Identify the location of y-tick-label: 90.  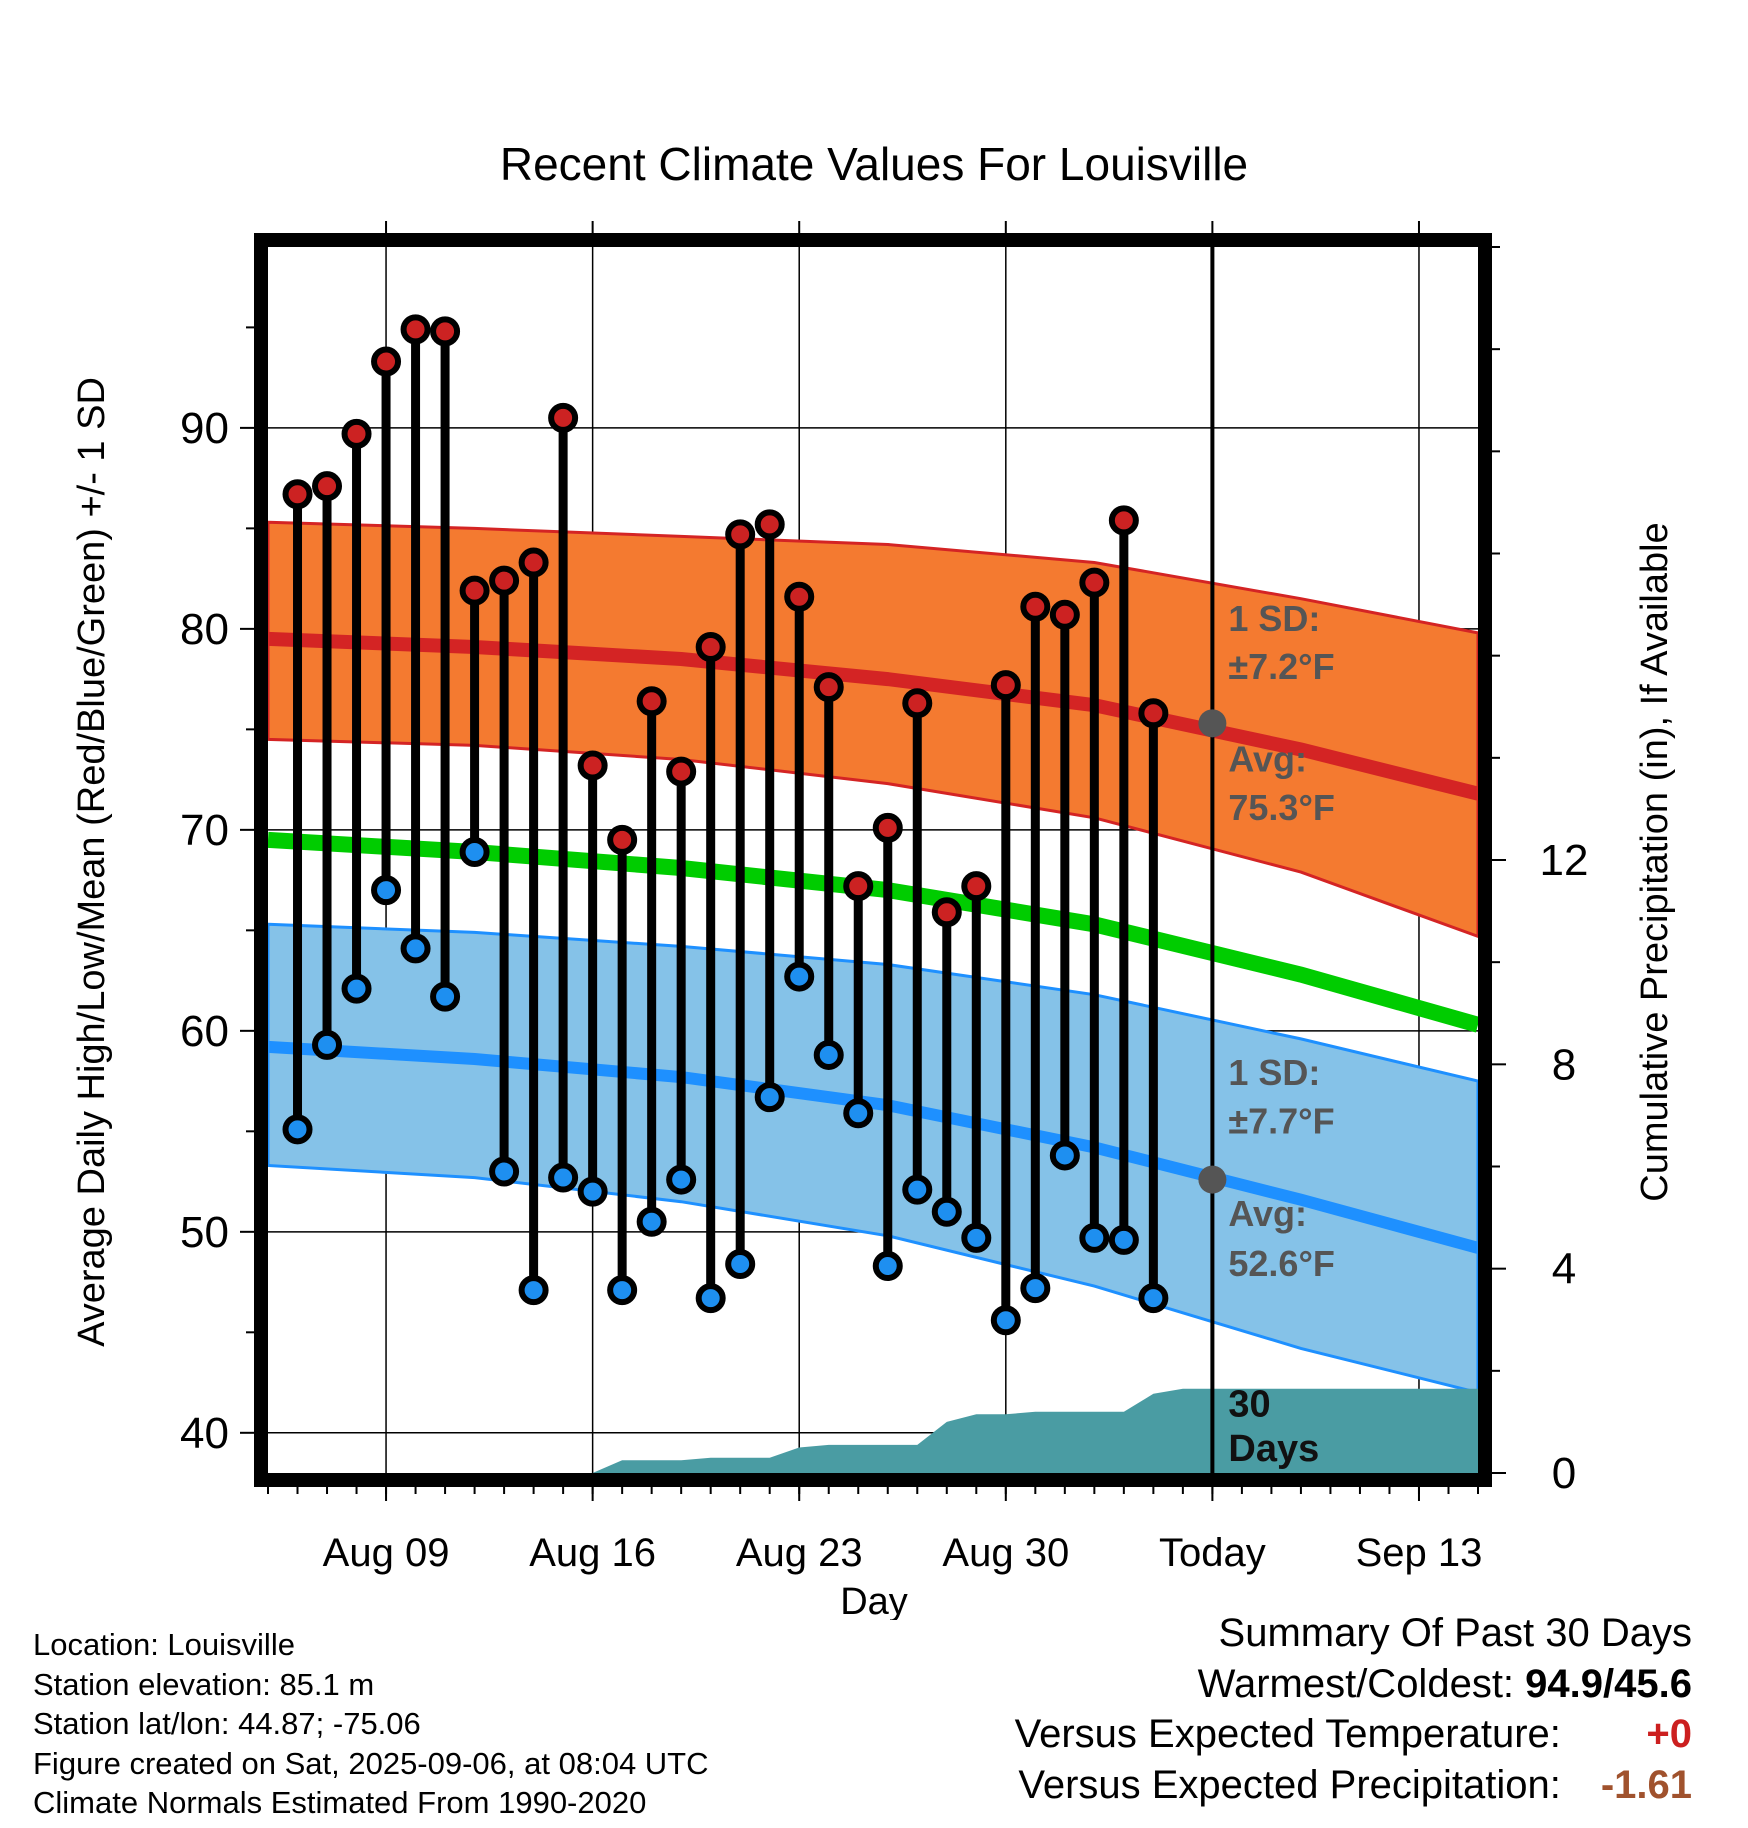
(204, 428).